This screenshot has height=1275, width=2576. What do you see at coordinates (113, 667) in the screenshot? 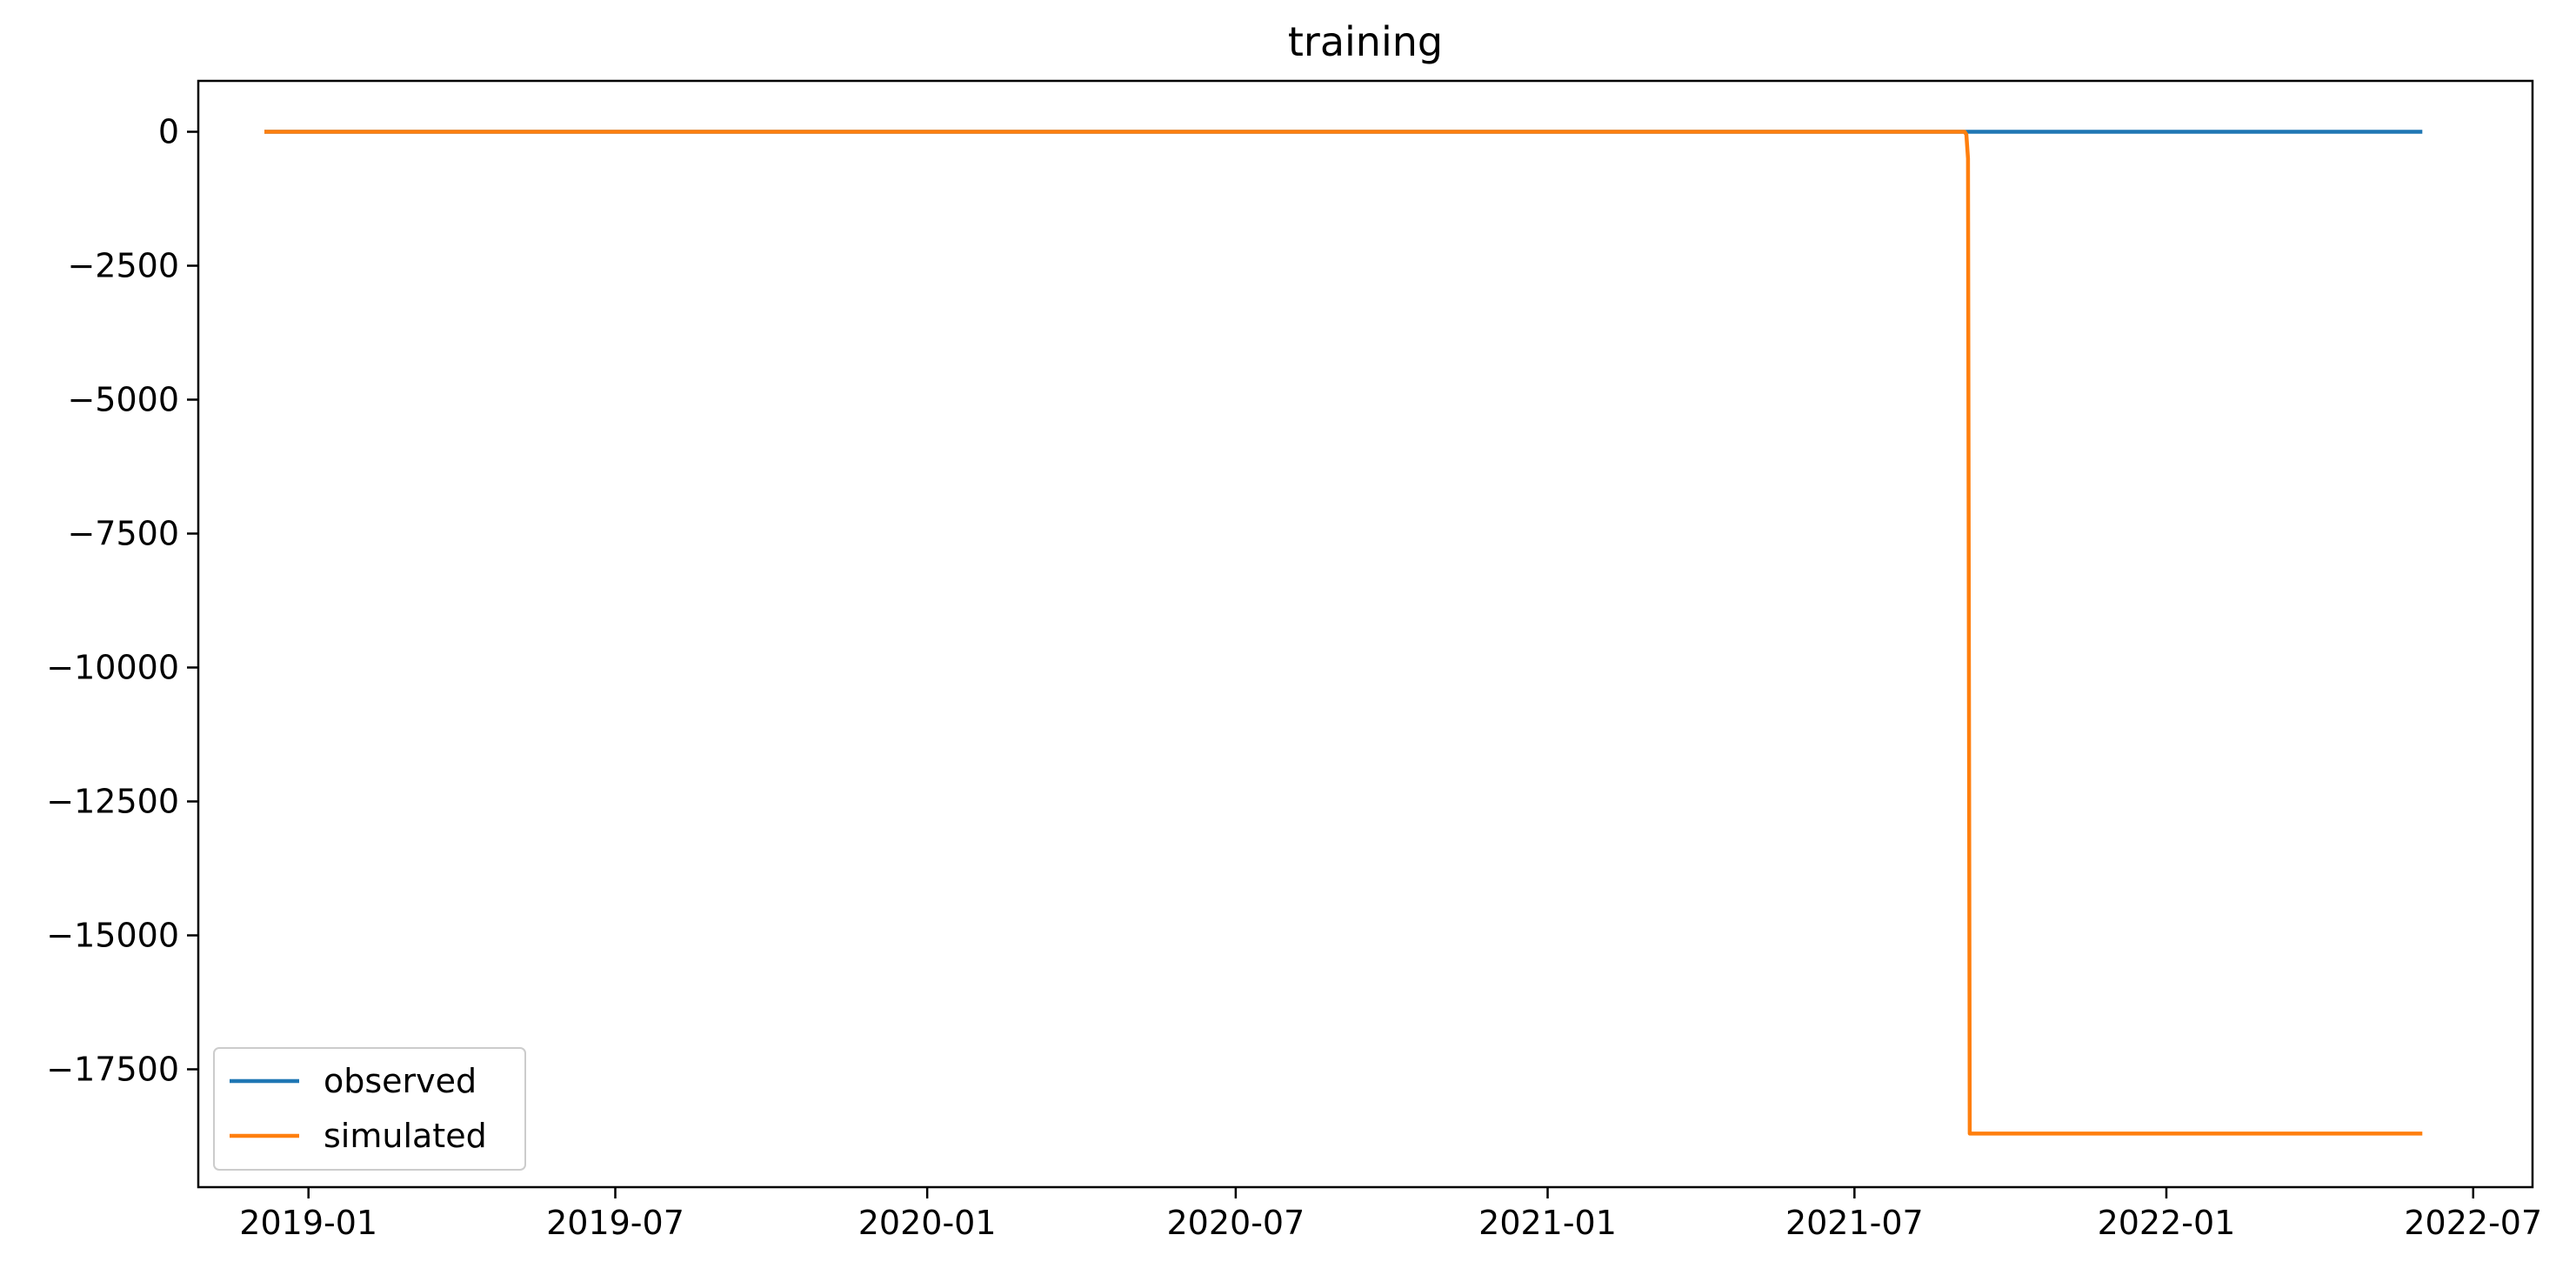
I see `y-tick-label: −10000` at bounding box center [113, 667].